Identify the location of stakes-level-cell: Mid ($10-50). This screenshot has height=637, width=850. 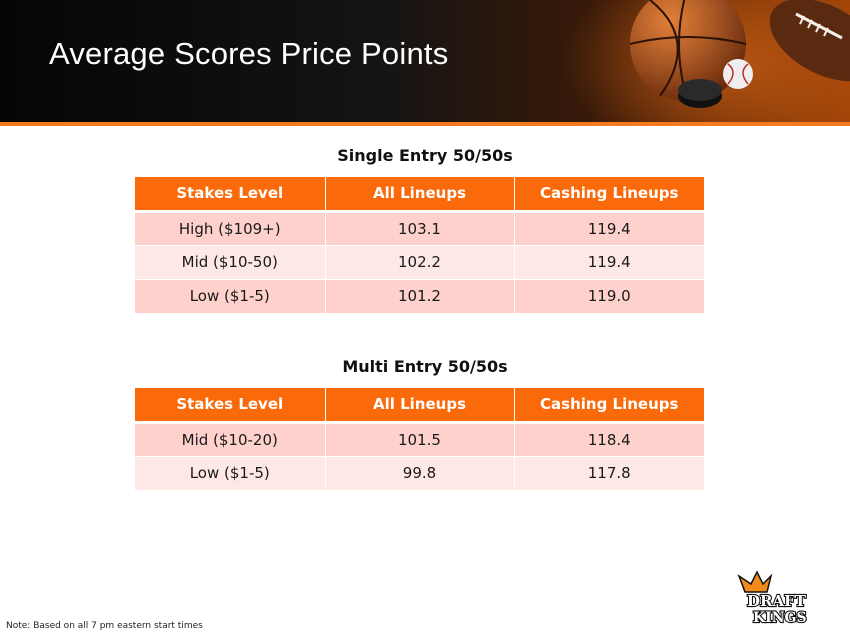
(230, 262).